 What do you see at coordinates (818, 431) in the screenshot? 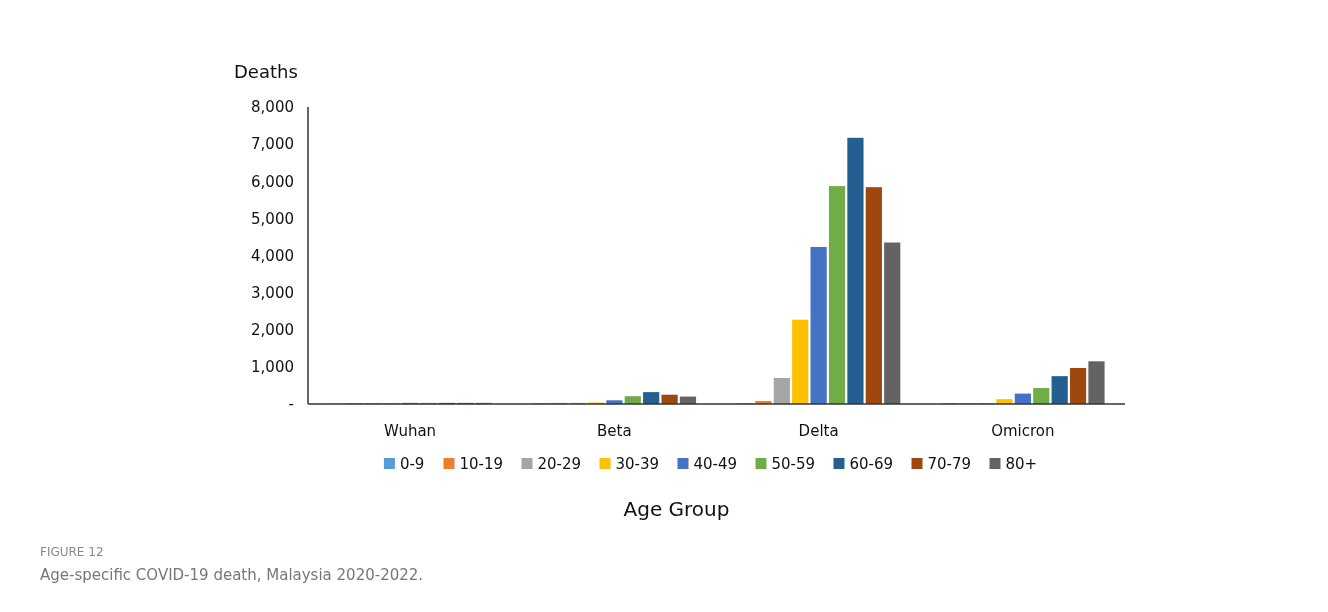
I see `x-tick-label: Delta` at bounding box center [818, 431].